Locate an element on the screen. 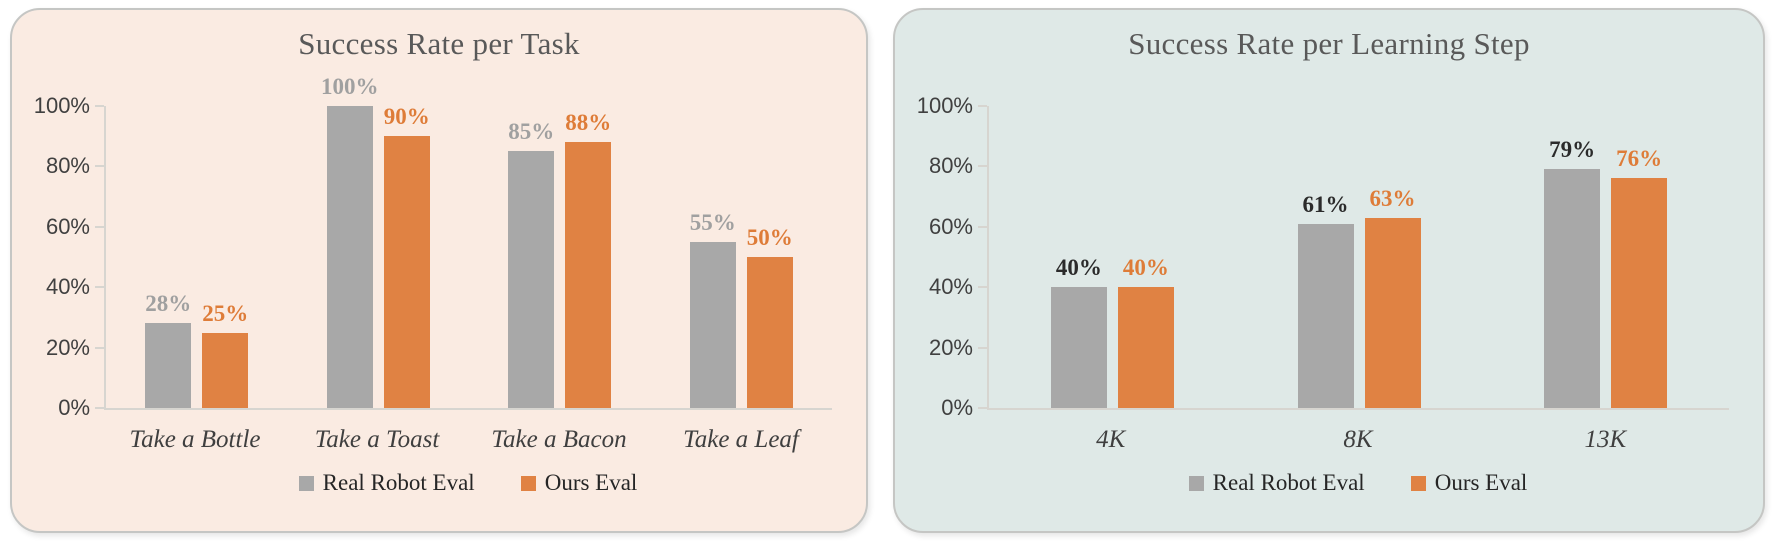 This screenshot has width=1774, height=550. bar-wrap: 61% is located at coordinates (1325, 257).